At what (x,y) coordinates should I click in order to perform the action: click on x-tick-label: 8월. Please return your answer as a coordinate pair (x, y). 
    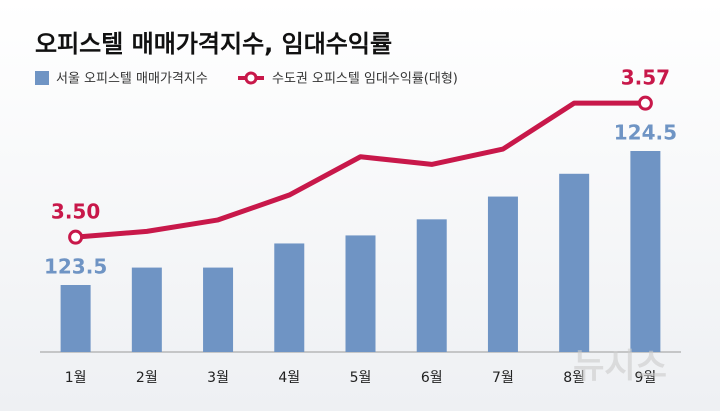
    Looking at the image, I should click on (574, 378).